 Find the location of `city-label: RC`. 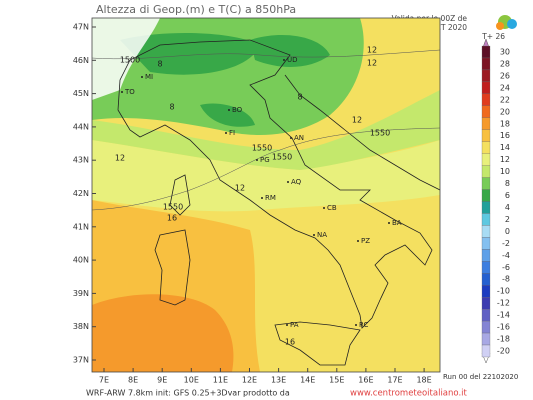

city-label: RC is located at coordinates (364, 325).